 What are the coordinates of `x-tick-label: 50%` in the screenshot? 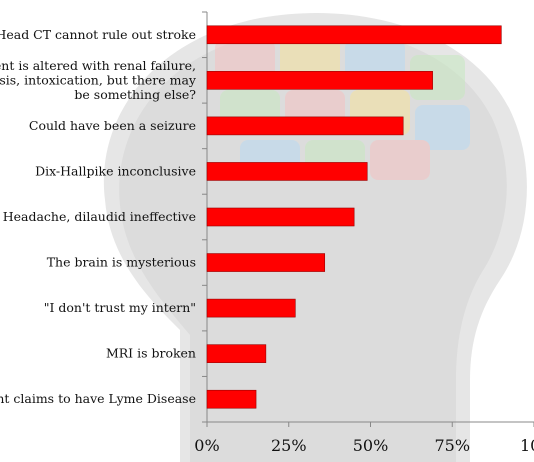 It's located at (371, 445).